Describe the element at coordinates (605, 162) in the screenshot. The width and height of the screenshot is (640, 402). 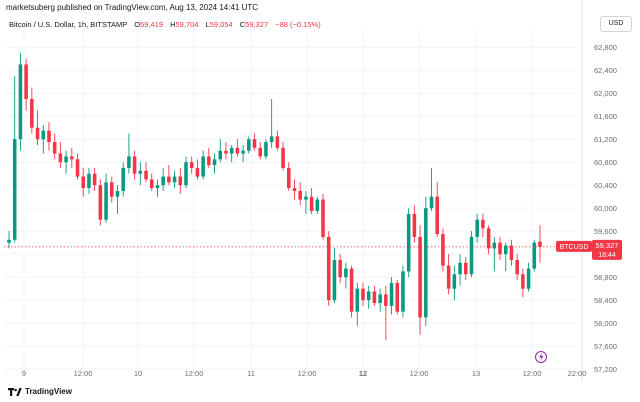
I see `y-tick-label: 60,800` at that location.